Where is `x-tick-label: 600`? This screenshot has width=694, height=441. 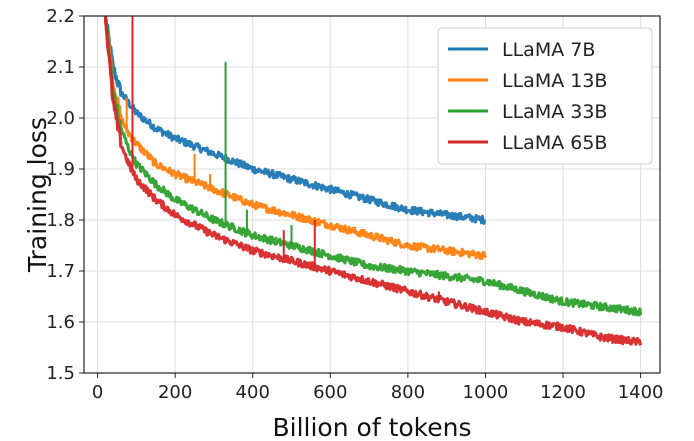 x-tick-label: 600 is located at coordinates (330, 392).